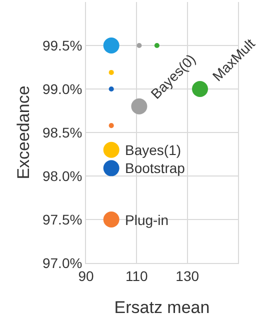 The height and width of the screenshot is (317, 267). What do you see at coordinates (24, 133) in the screenshot?
I see `y-axis-title: Exceedance` at bounding box center [24, 133].